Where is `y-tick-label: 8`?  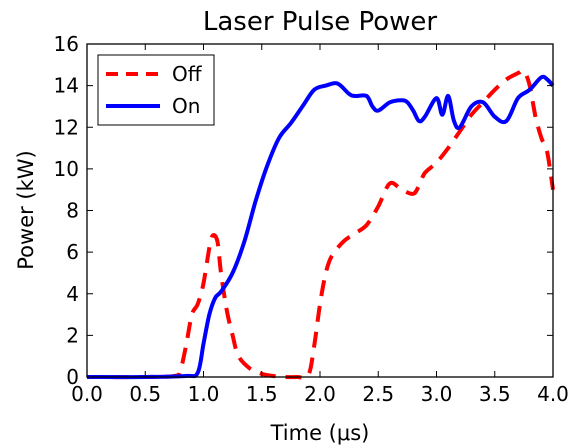 y-tick-label: 8 is located at coordinates (72, 211).